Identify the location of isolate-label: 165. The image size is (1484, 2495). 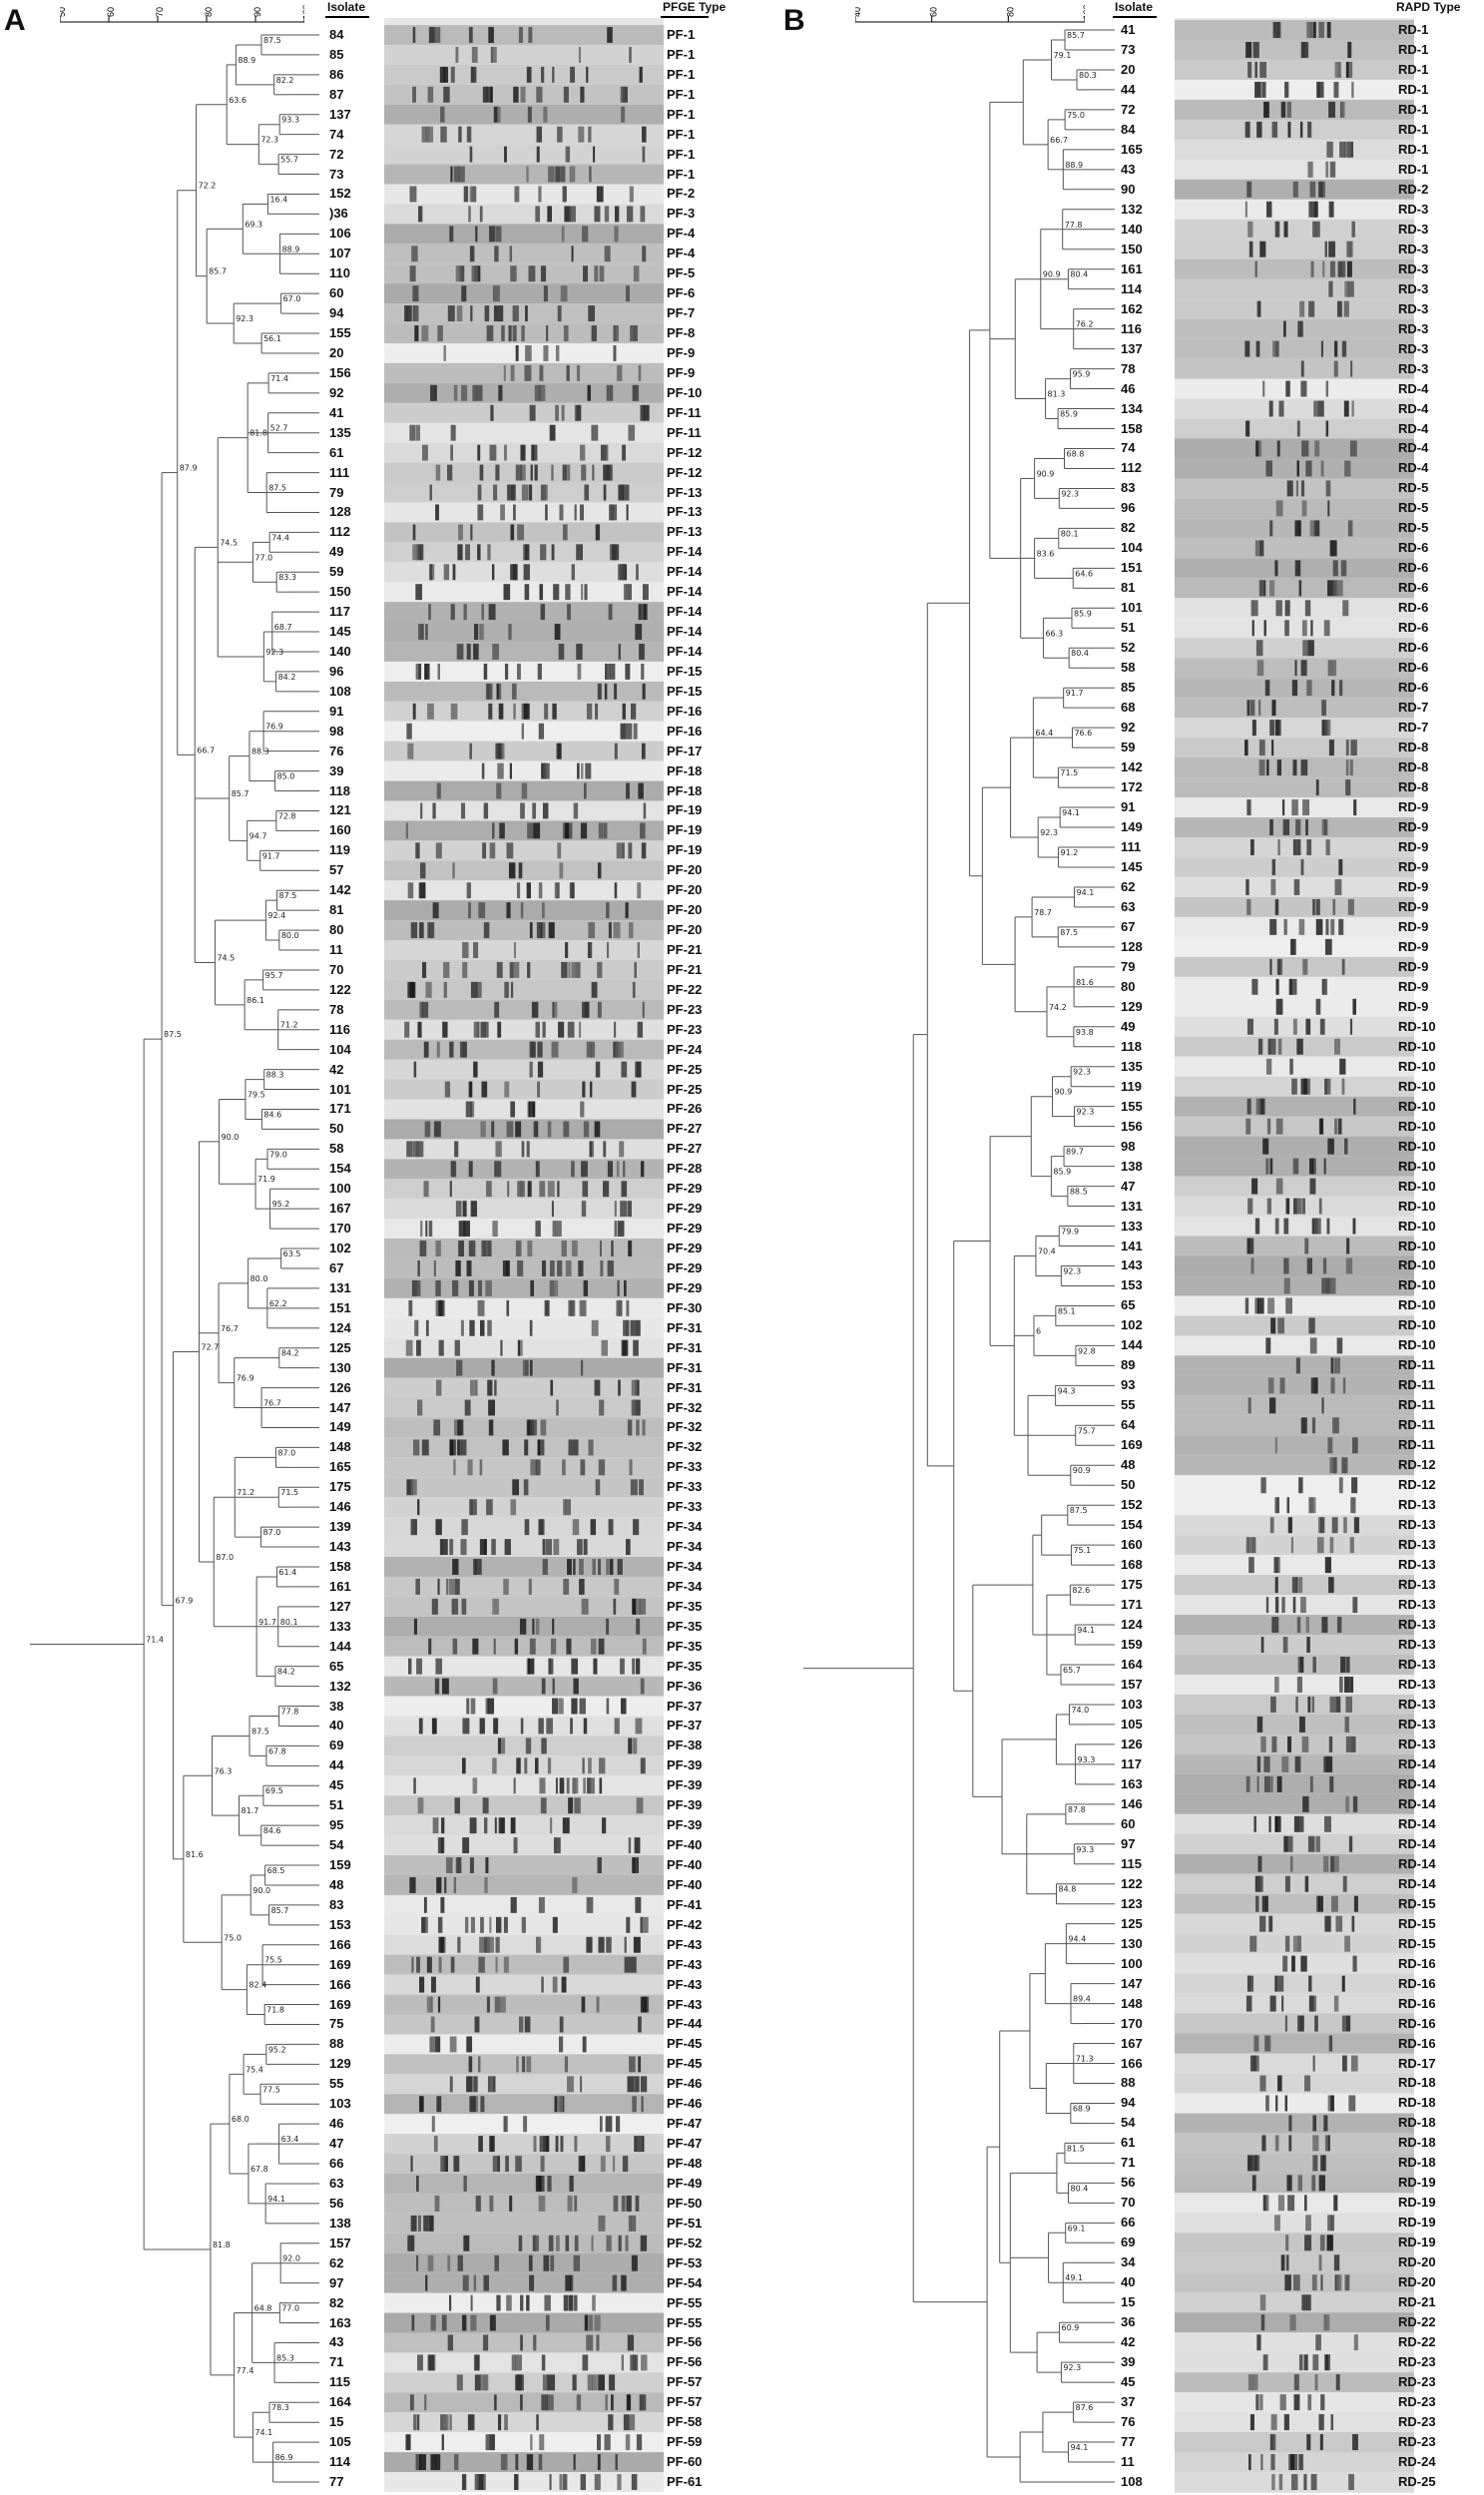
(340, 1467).